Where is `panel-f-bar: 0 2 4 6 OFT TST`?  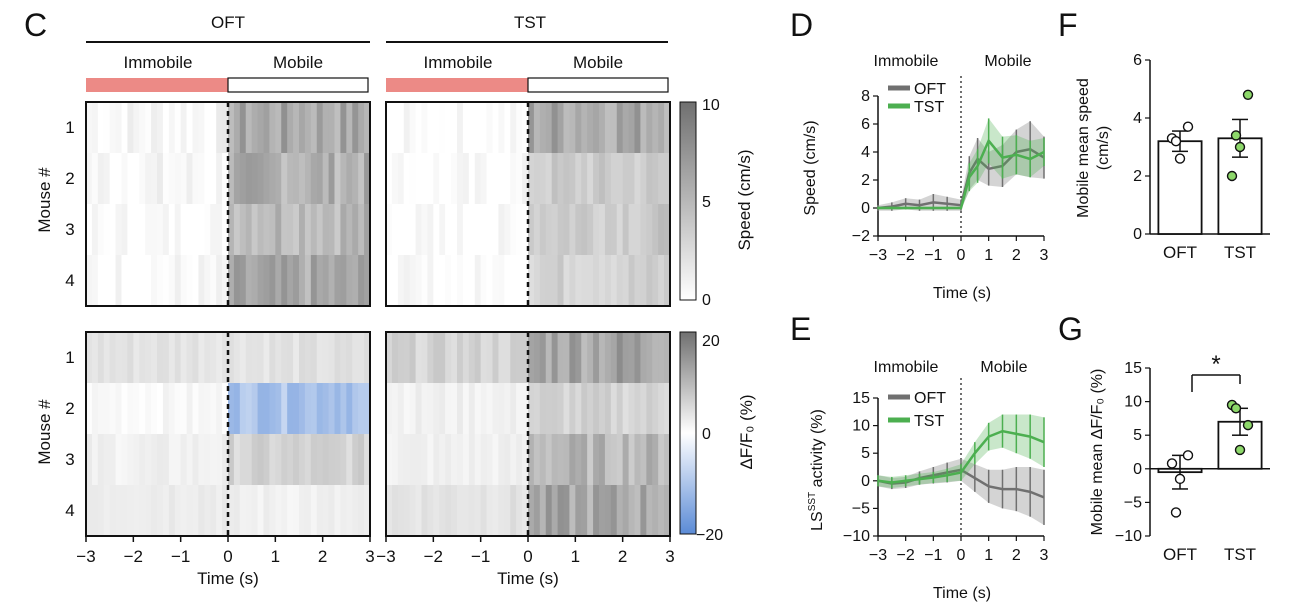 panel-f-bar: 0 2 4 6 OFT TST is located at coordinates (1201, 157).